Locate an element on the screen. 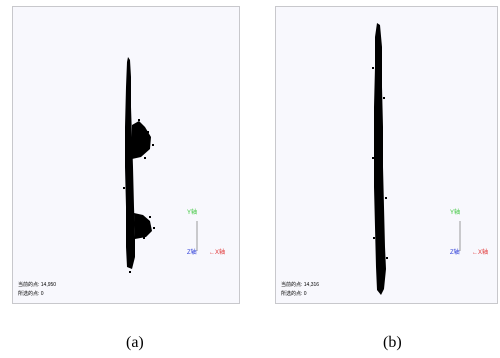 Image resolution: width=500 pixels, height=358 pixels. point-cloud-a-body is located at coordinates (130, 163).